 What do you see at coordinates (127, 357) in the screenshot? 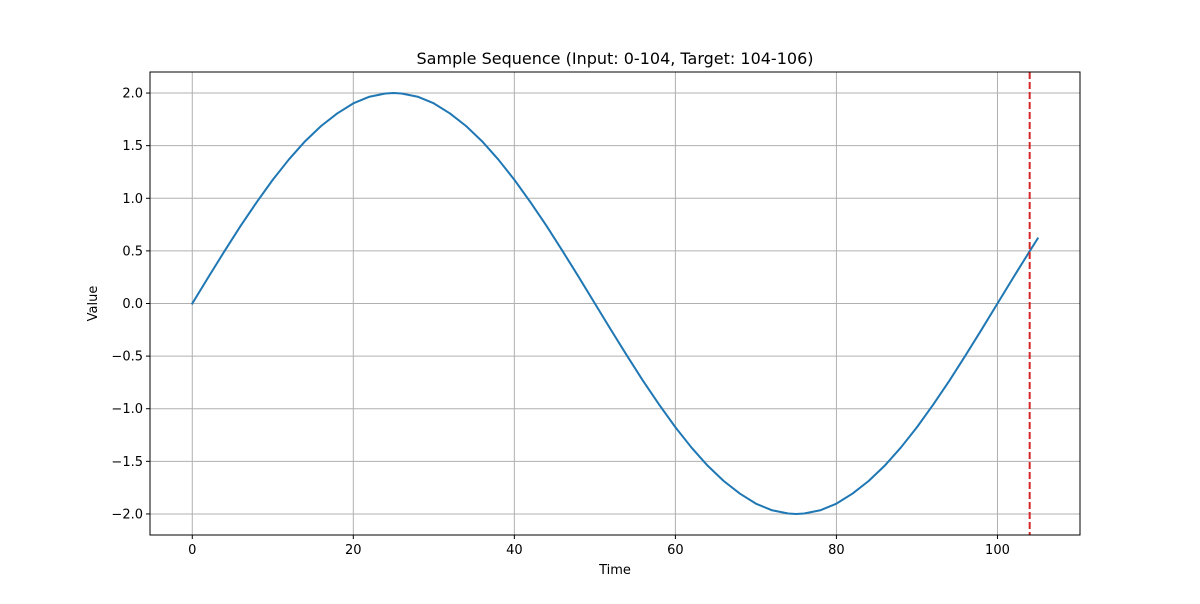
I see `y-tick-label: −0.5` at bounding box center [127, 357].